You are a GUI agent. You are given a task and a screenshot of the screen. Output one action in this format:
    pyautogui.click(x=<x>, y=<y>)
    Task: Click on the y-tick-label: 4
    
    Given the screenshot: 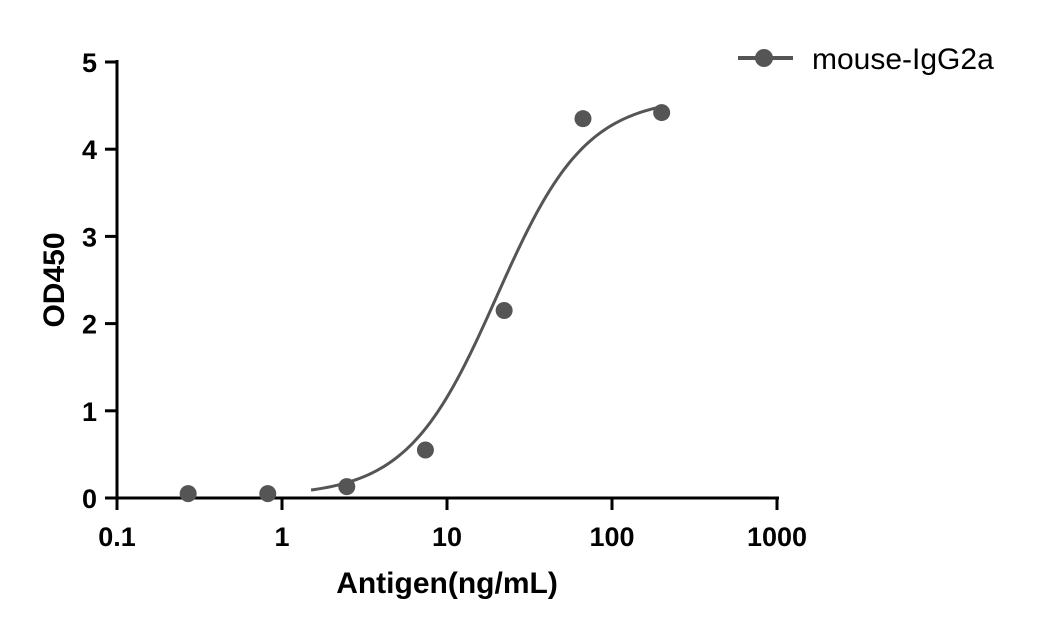 What is the action you would take?
    pyautogui.click(x=89, y=150)
    